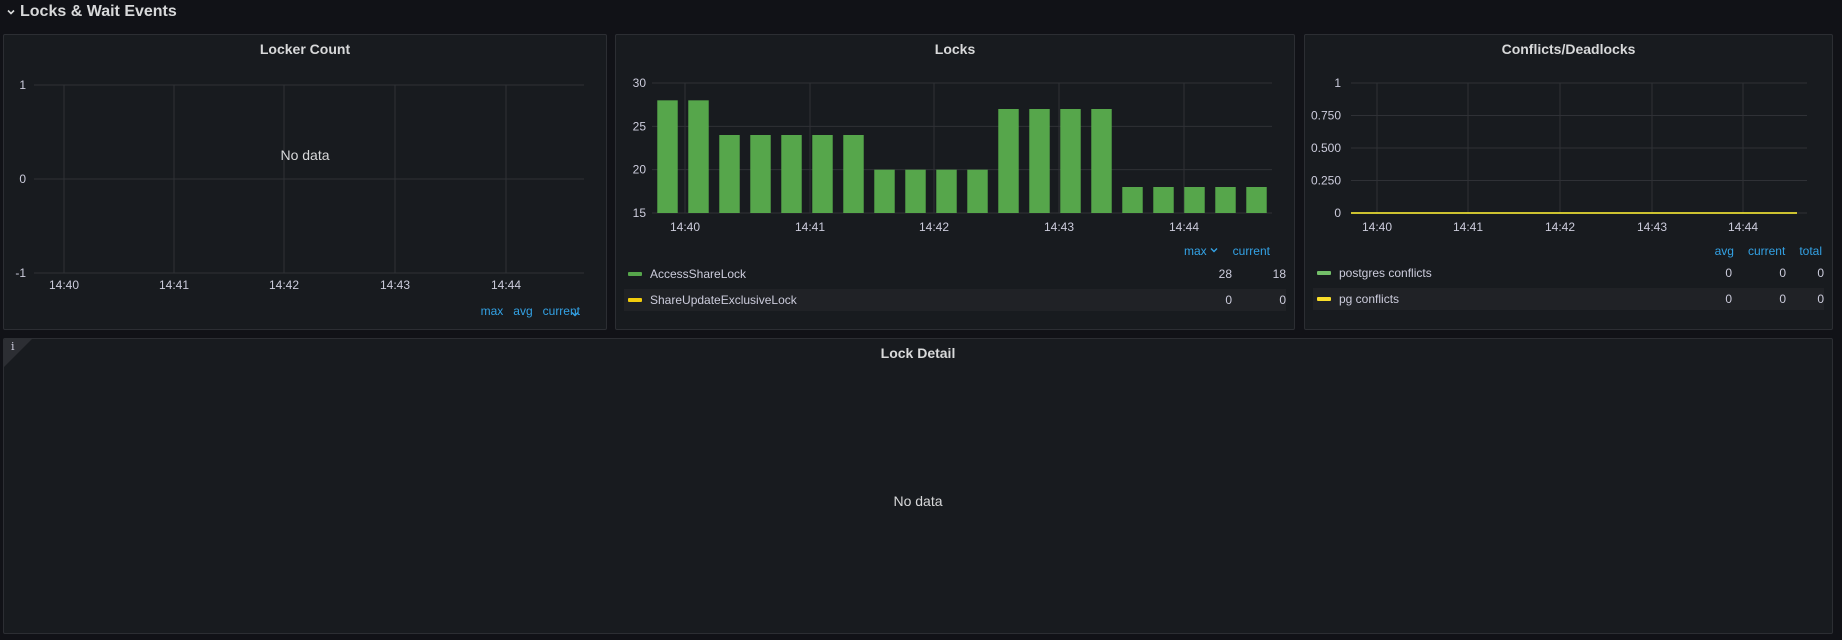 The width and height of the screenshot is (1842, 640). I want to click on legend-series-name: ShareUpdateExclusiveLock, so click(723, 300).